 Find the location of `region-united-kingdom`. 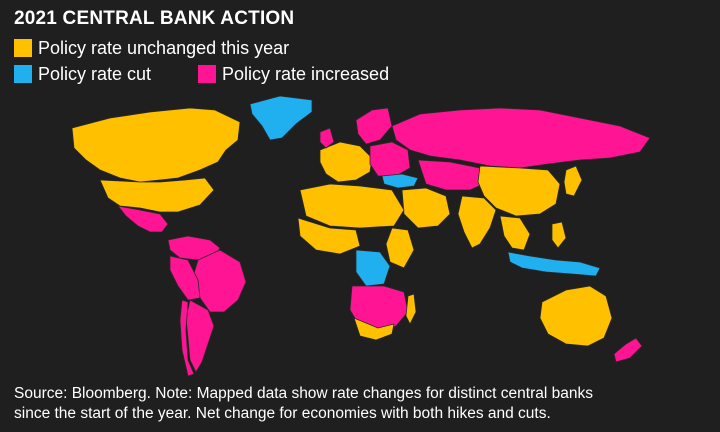

region-united-kingdom is located at coordinates (327, 138).